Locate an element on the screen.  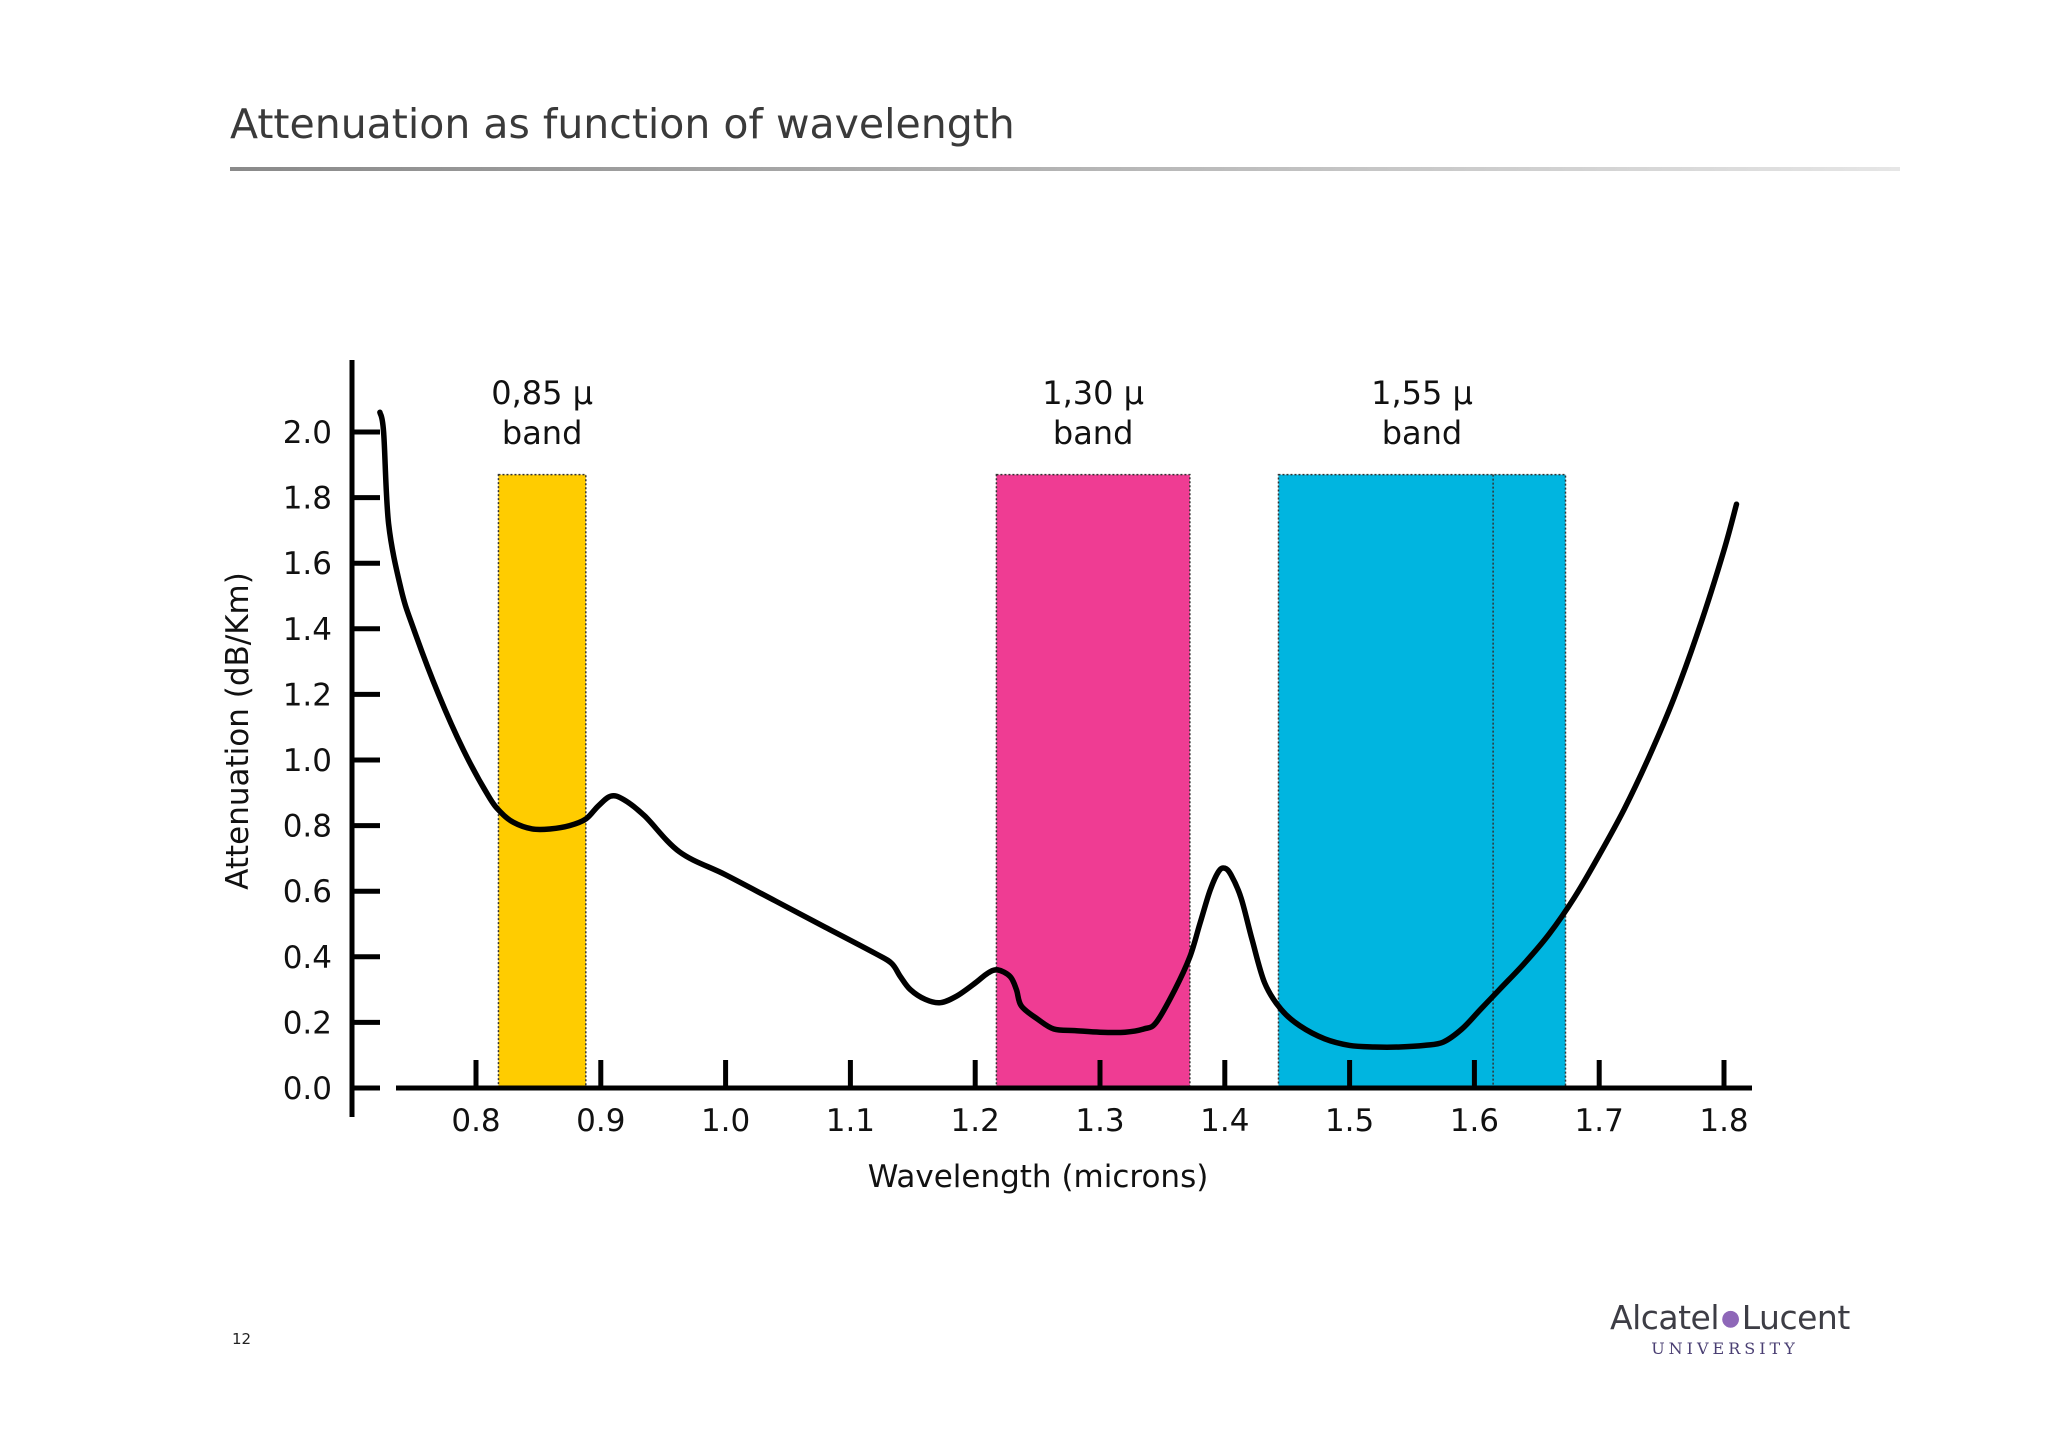
y-tick-label-1: 0.2 is located at coordinates (307, 1023).